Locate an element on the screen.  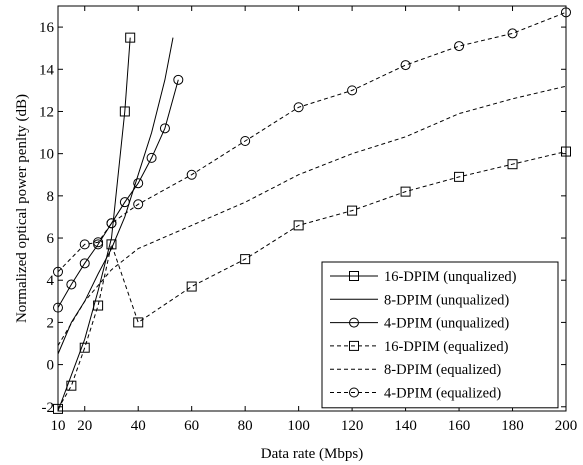
x-tick-label: 80 is located at coordinates (245, 426).